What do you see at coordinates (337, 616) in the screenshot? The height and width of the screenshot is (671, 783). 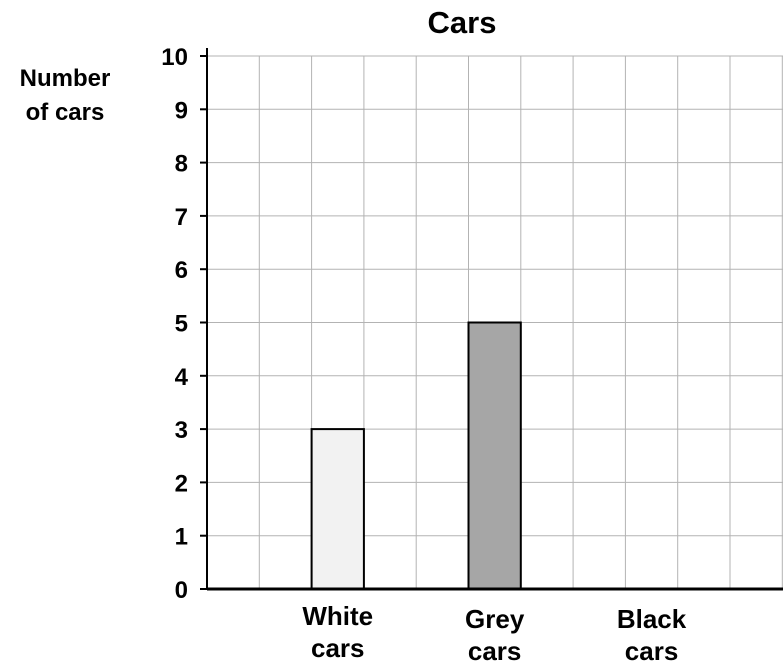 I see `category-label: White` at bounding box center [337, 616].